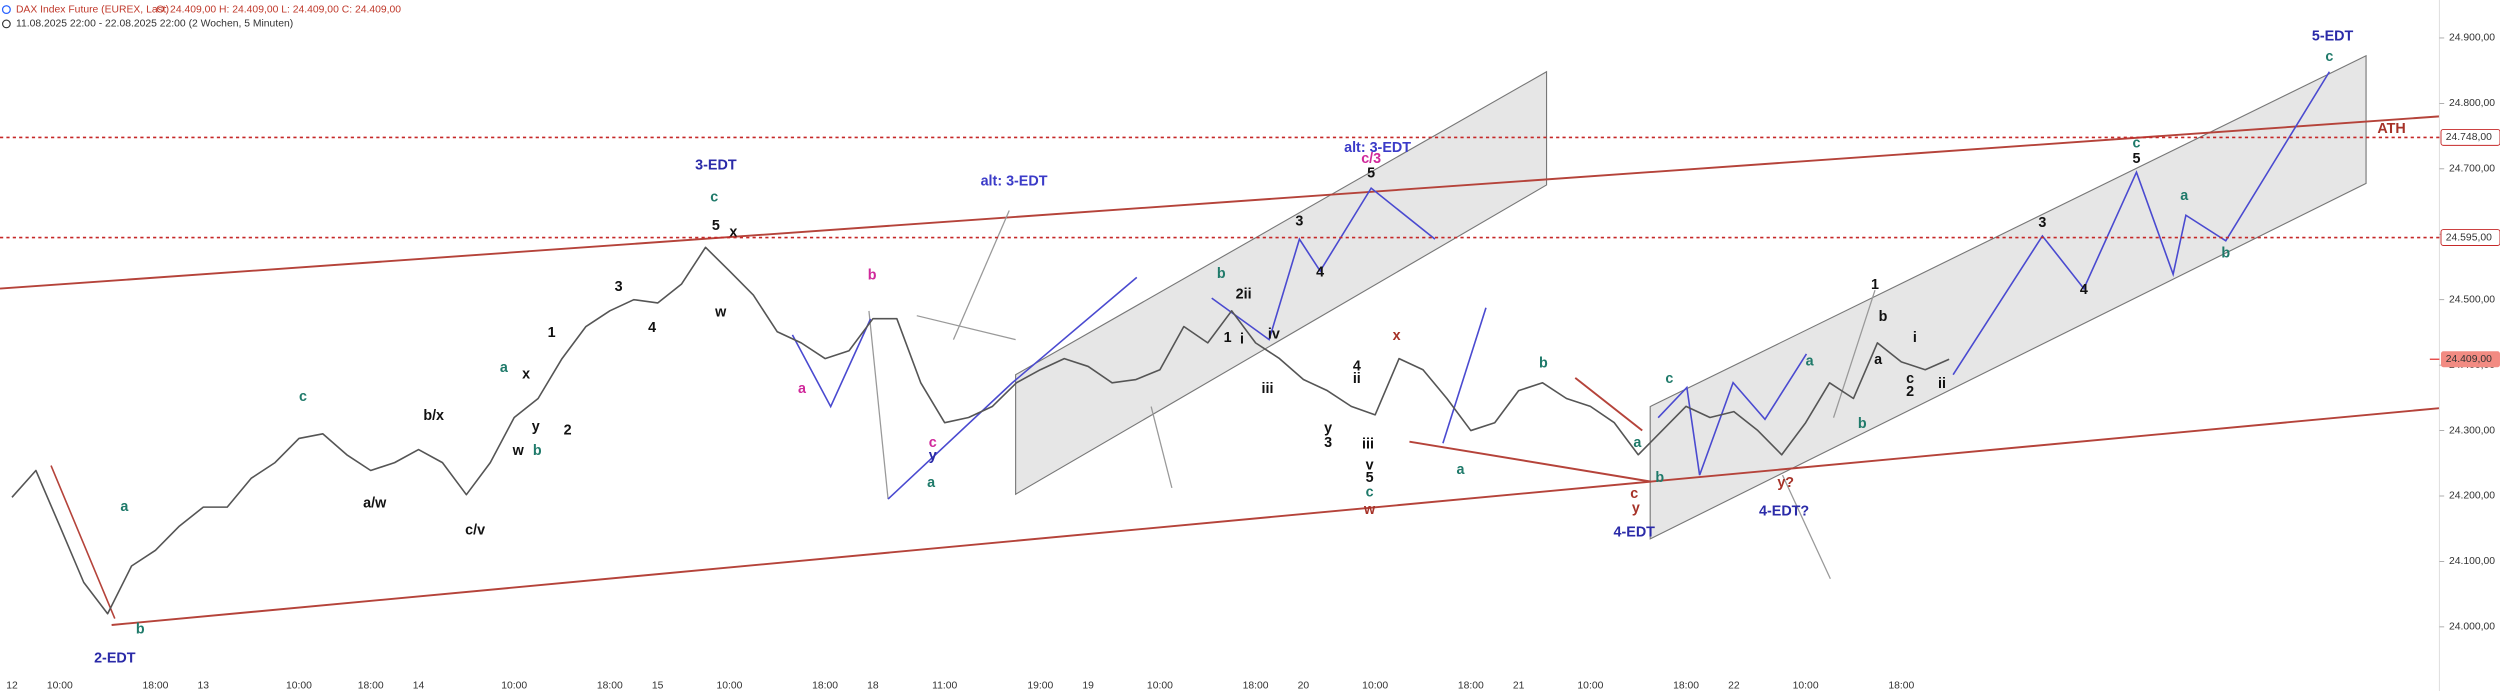 The height and width of the screenshot is (691, 2500). What do you see at coordinates (944, 685) in the screenshot?
I see `x-tick-label: 11:00` at bounding box center [944, 685].